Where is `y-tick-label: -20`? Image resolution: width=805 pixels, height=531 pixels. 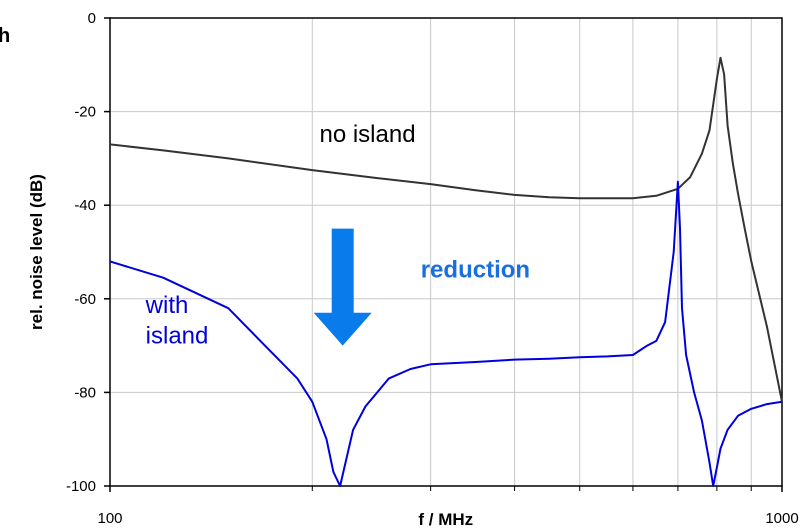
y-tick-label: -20 is located at coordinates (85, 112).